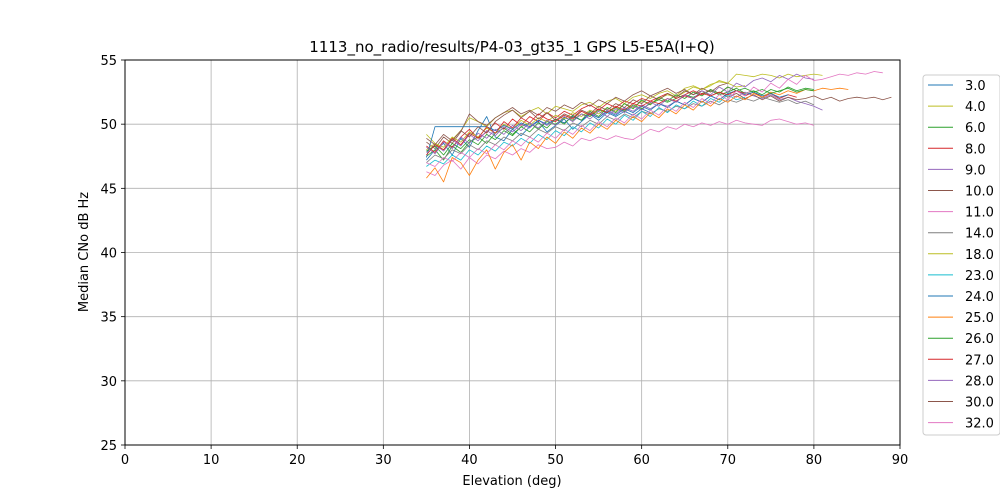 This screenshot has width=1000, height=500. What do you see at coordinates (975, 170) in the screenshot?
I see `legend-entry-label: 9.0` at bounding box center [975, 170].